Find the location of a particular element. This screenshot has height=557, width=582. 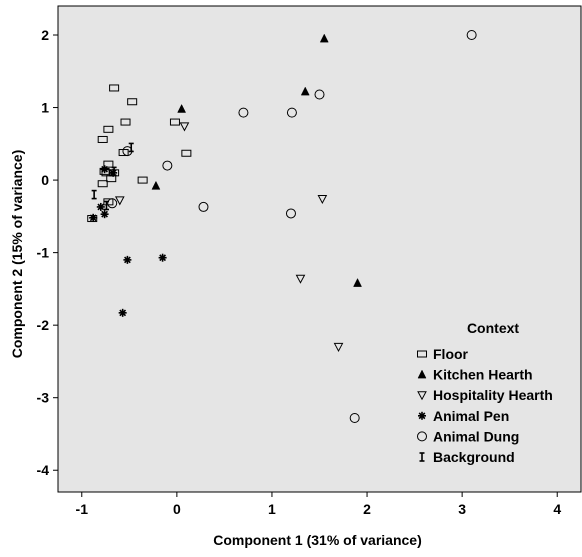

legend-item: Animal Pen is located at coordinates (463, 416).